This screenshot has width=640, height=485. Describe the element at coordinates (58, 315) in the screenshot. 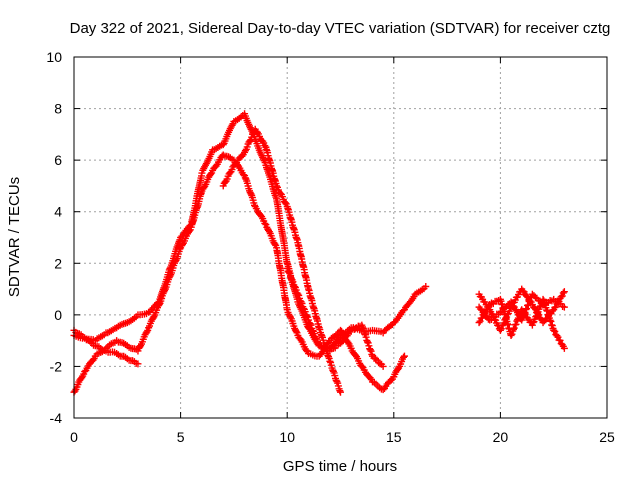

I see `y-tick-label: 0` at that location.